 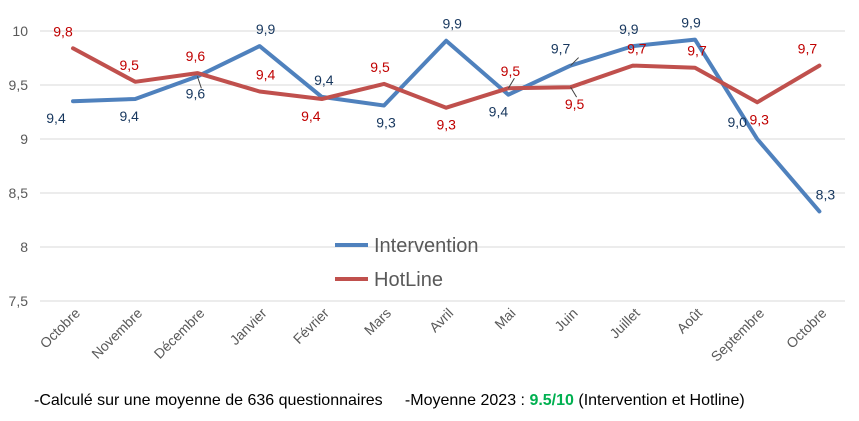 What do you see at coordinates (504, 318) in the screenshot?
I see `x-tick-label: Mai` at bounding box center [504, 318].